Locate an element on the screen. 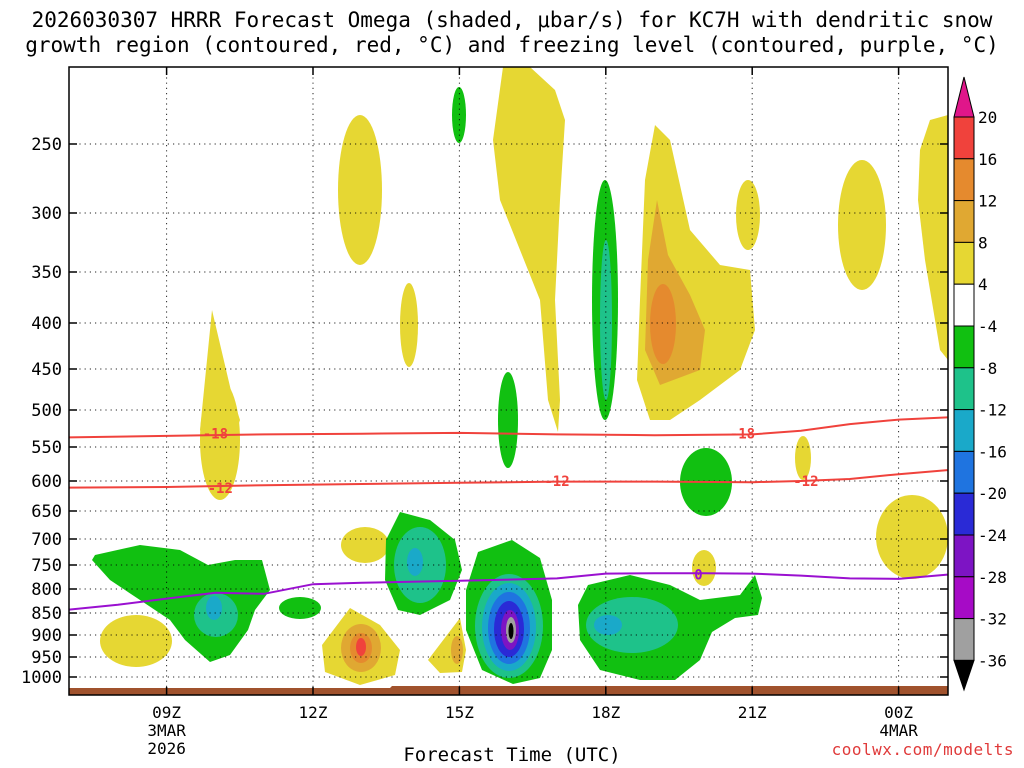 The image size is (1024, 768). y-tick-label: 350 is located at coordinates (46, 273).